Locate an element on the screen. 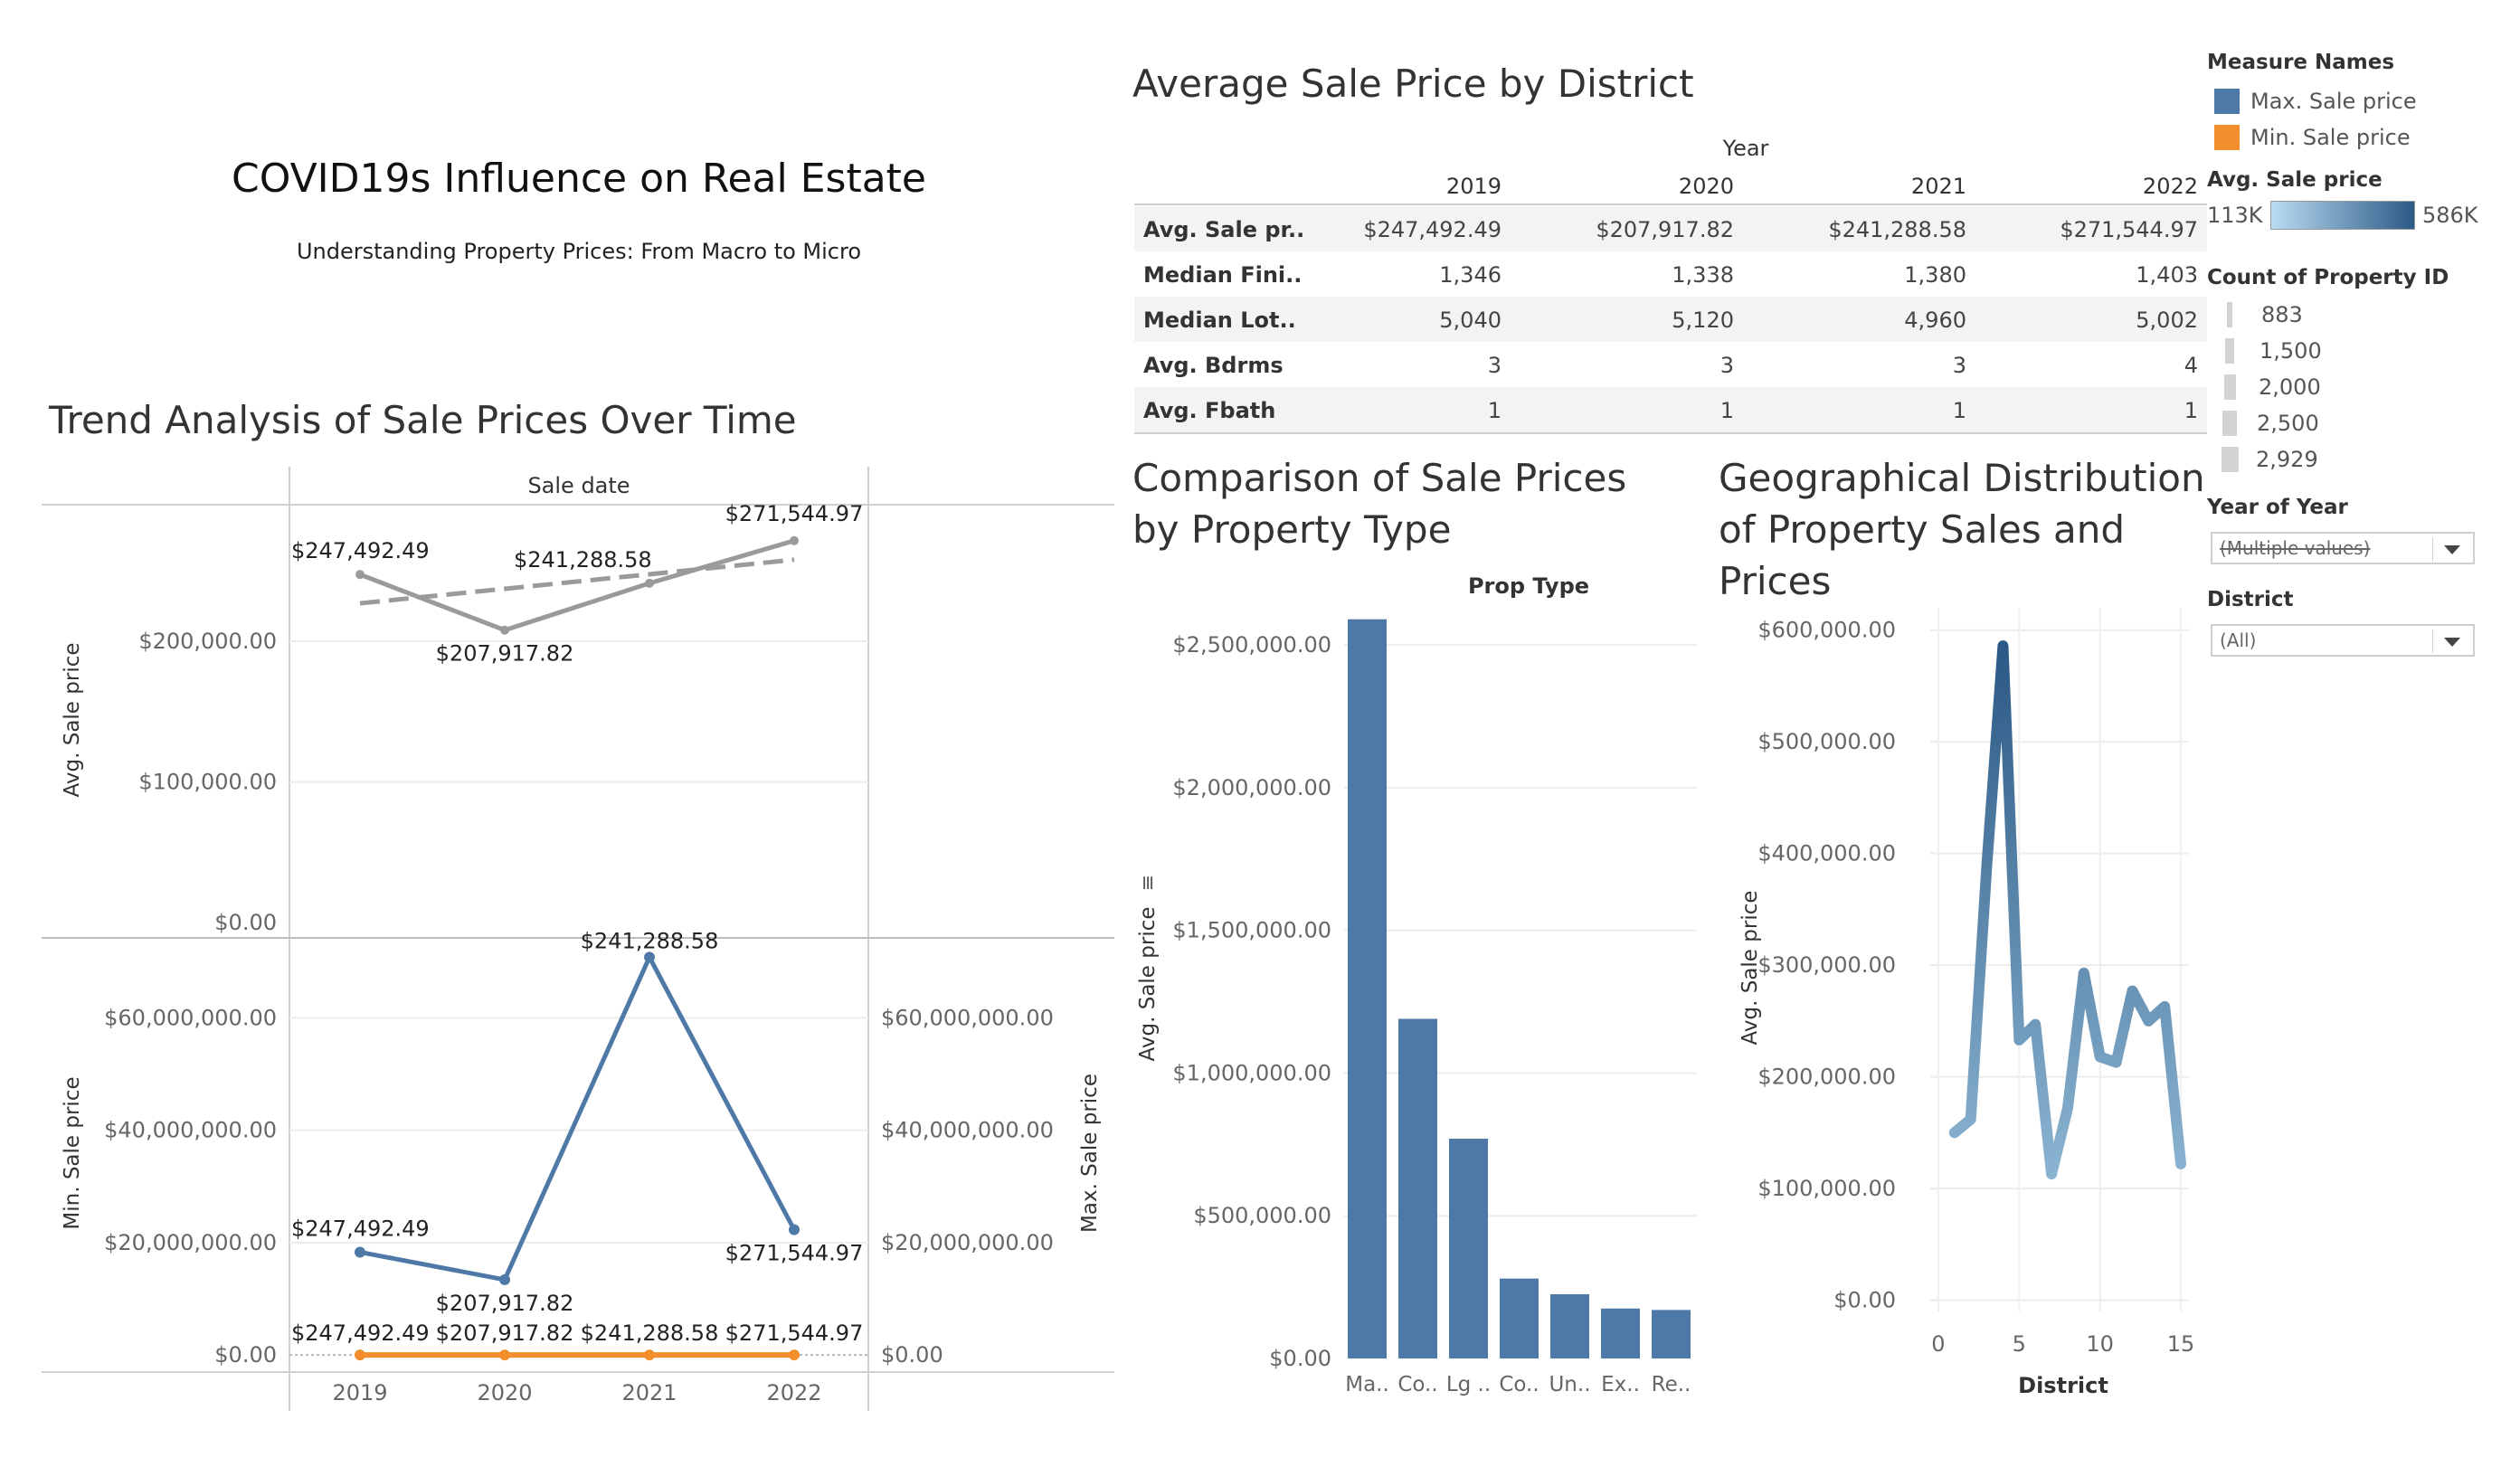  table-column-header: 2021 is located at coordinates (1939, 186).